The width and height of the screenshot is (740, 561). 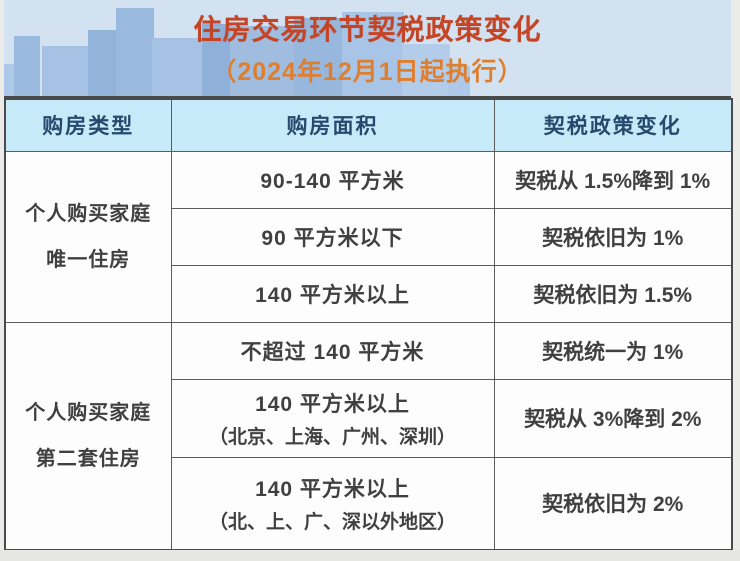 What do you see at coordinates (613, 236) in the screenshot?
I see `policy-cell: 契税依旧为 1%` at bounding box center [613, 236].